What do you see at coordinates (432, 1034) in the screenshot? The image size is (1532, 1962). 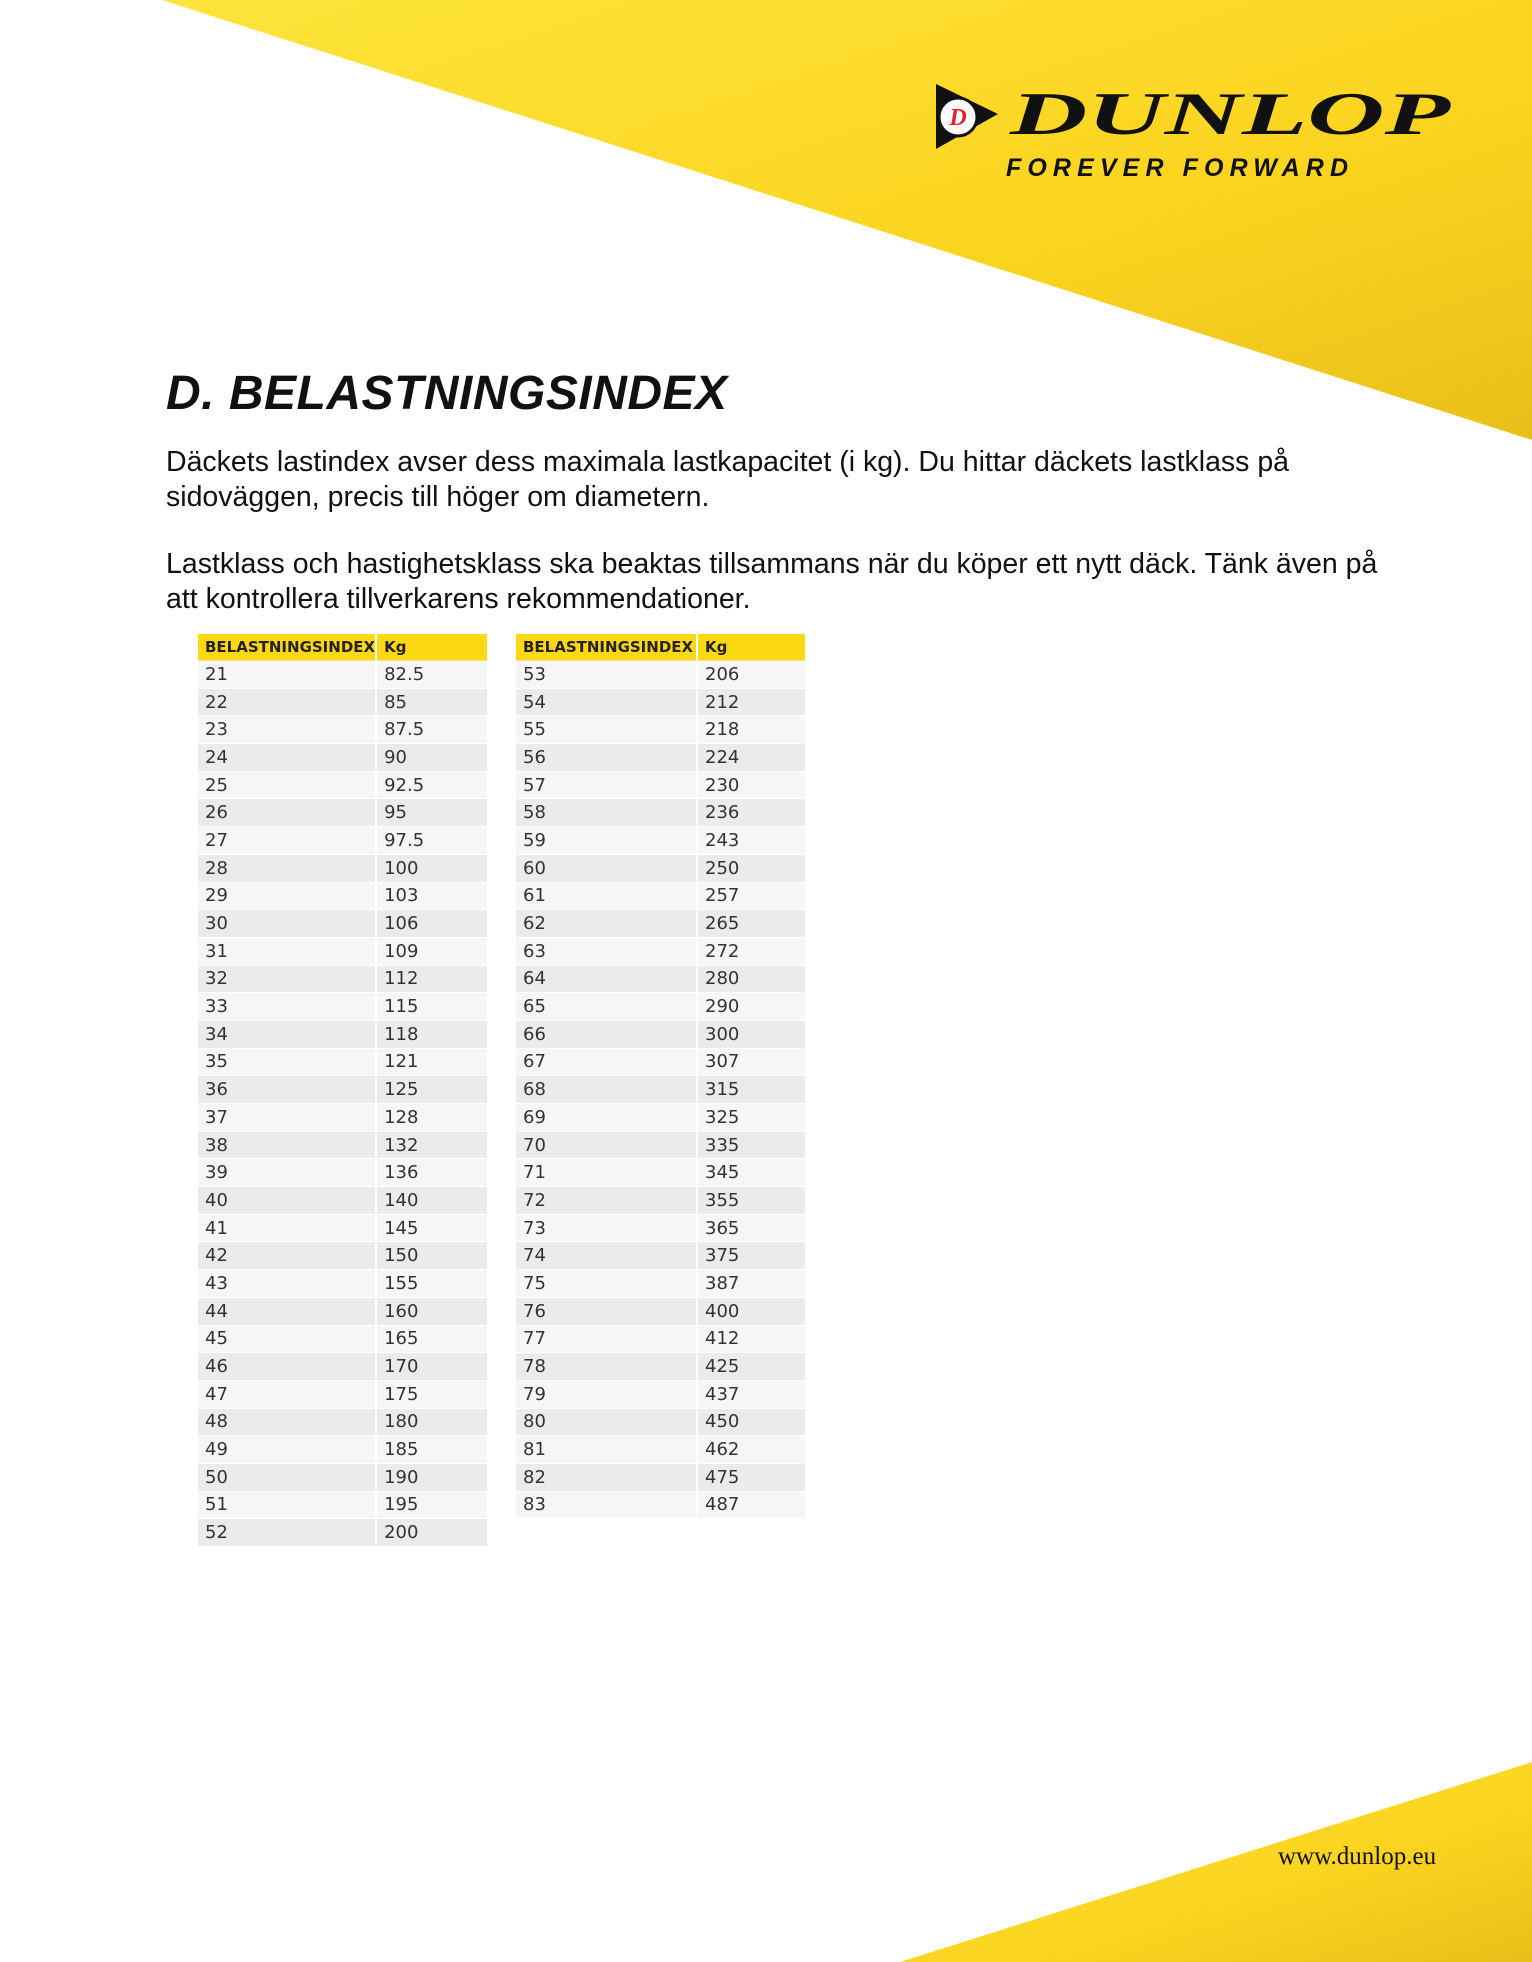 I see `kg-cell: 118` at bounding box center [432, 1034].